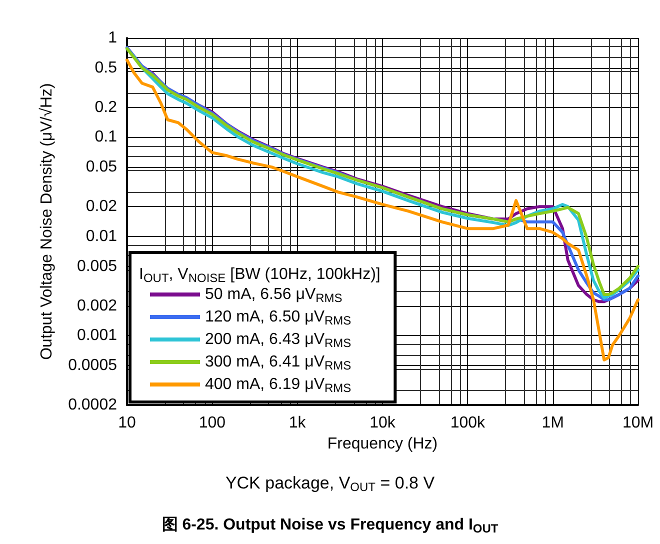 The image size is (660, 544). Describe the element at coordinates (102, 207) in the screenshot. I see `y-tick-label: 0.02` at that location.